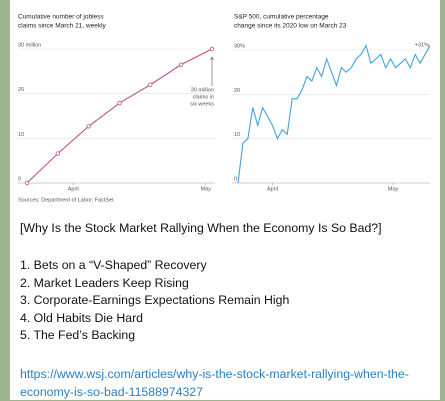  Describe the element at coordinates (62, 26) in the screenshot. I see `chart-title: claims since March 21, weekly` at that location.